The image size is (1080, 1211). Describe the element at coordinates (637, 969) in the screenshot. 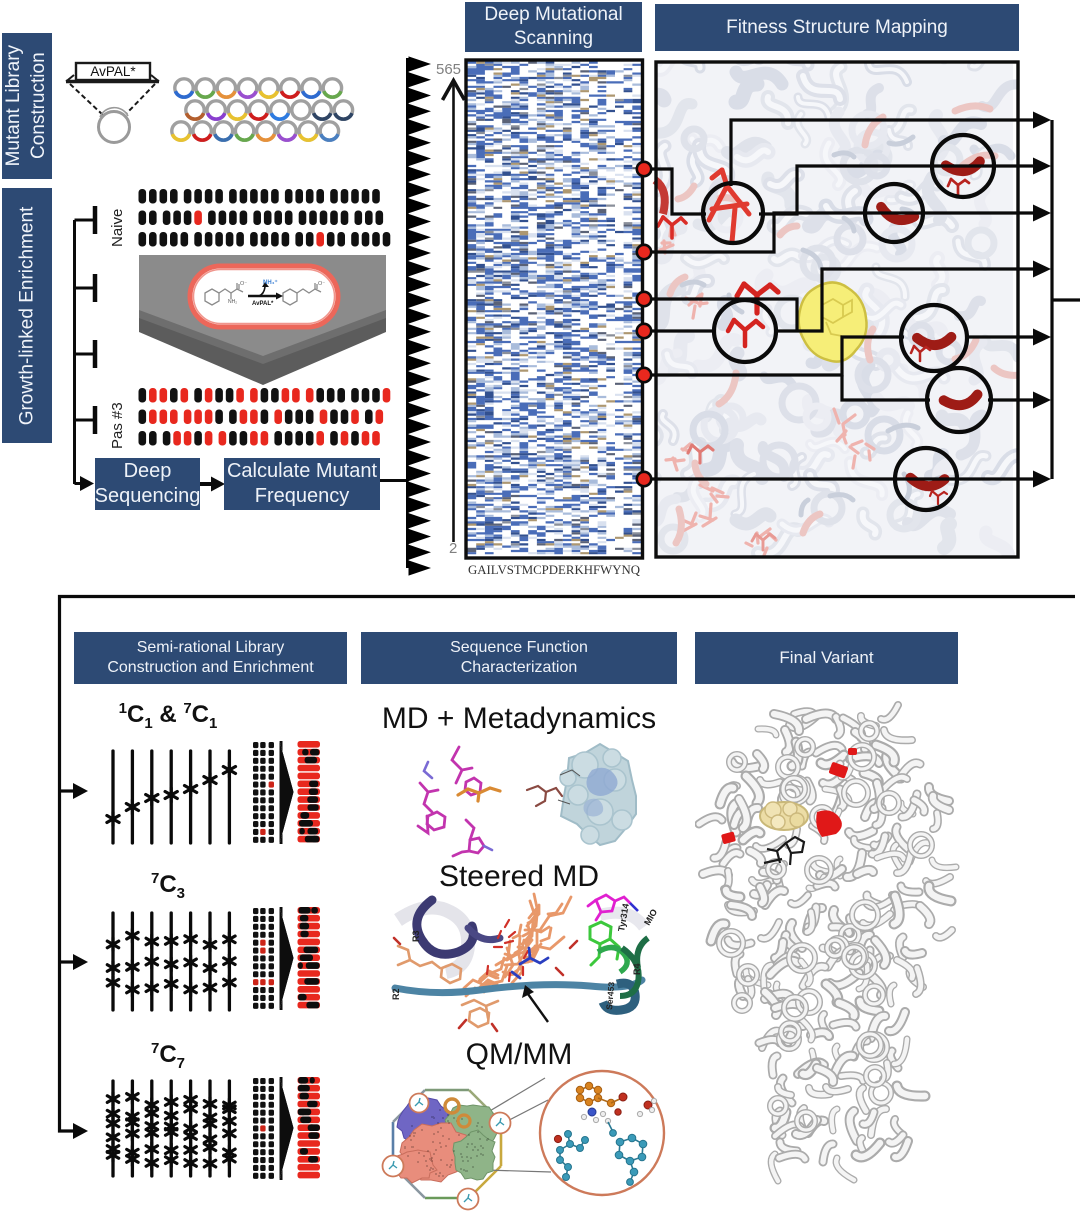

I see `svg-text: R4` at that location.